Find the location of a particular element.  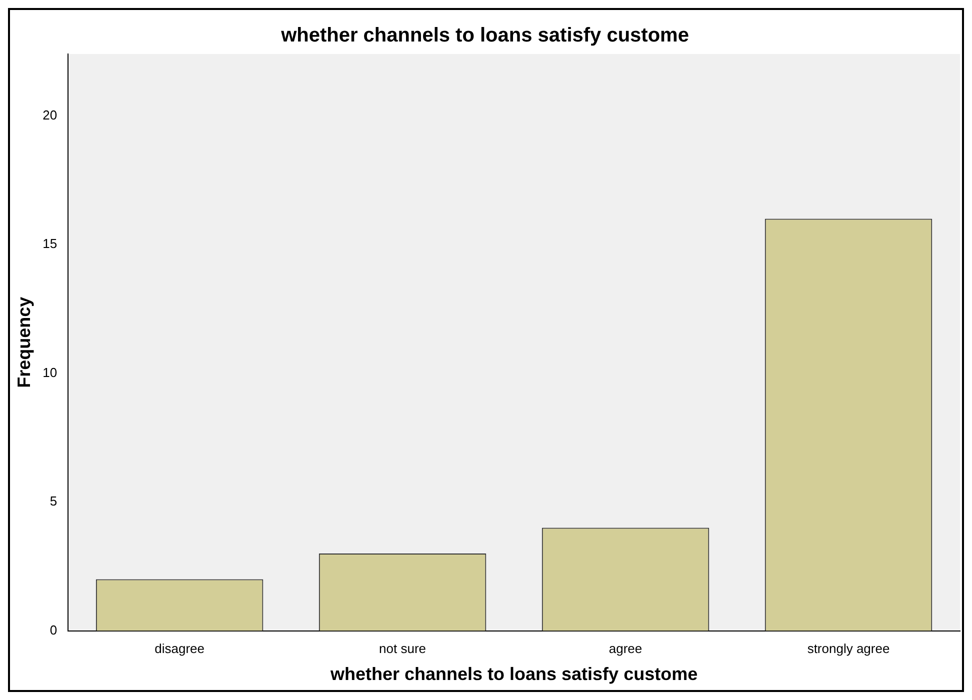

y-tick-label: 0 is located at coordinates (54, 630).